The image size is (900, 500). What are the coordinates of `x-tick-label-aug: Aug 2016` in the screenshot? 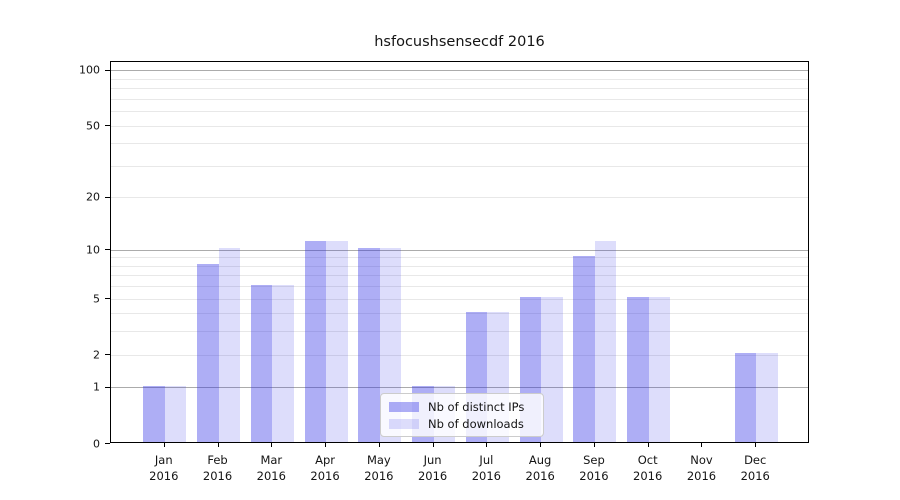 It's located at (540, 468).